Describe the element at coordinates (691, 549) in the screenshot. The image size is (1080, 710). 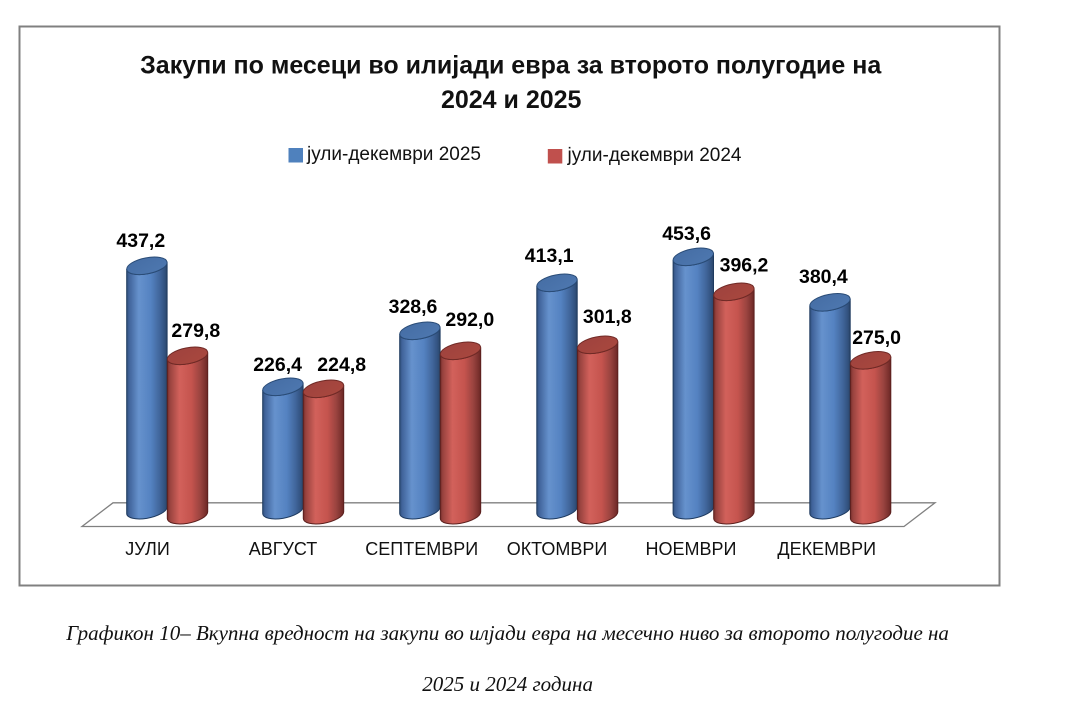
I see `svg-text: НОЕМВРИ` at that location.